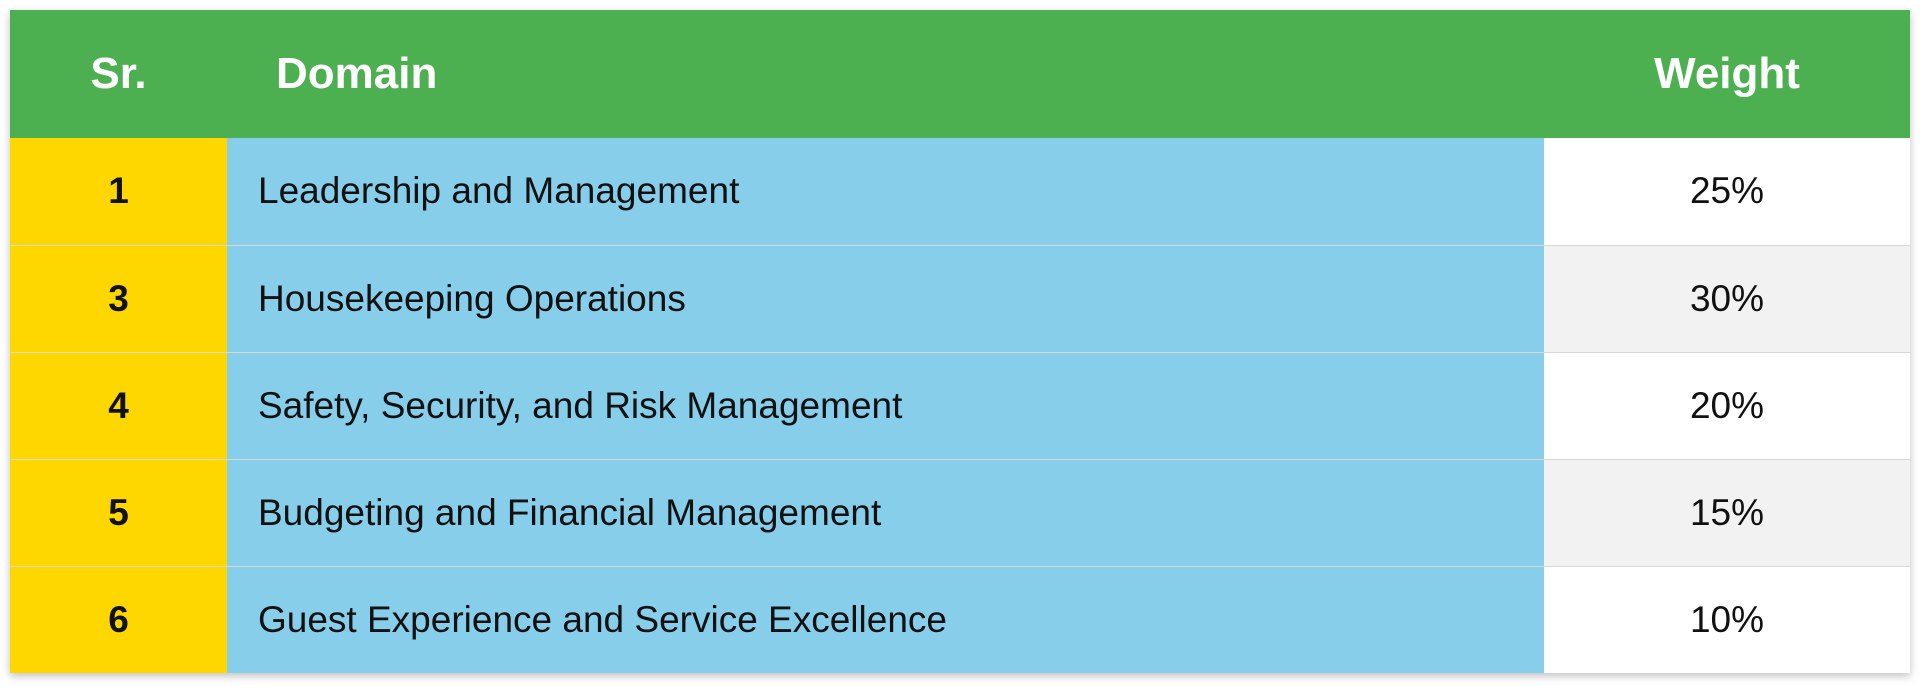 The width and height of the screenshot is (1932, 687). Describe the element at coordinates (885, 74) in the screenshot. I see `header-domain: Domain` at that location.